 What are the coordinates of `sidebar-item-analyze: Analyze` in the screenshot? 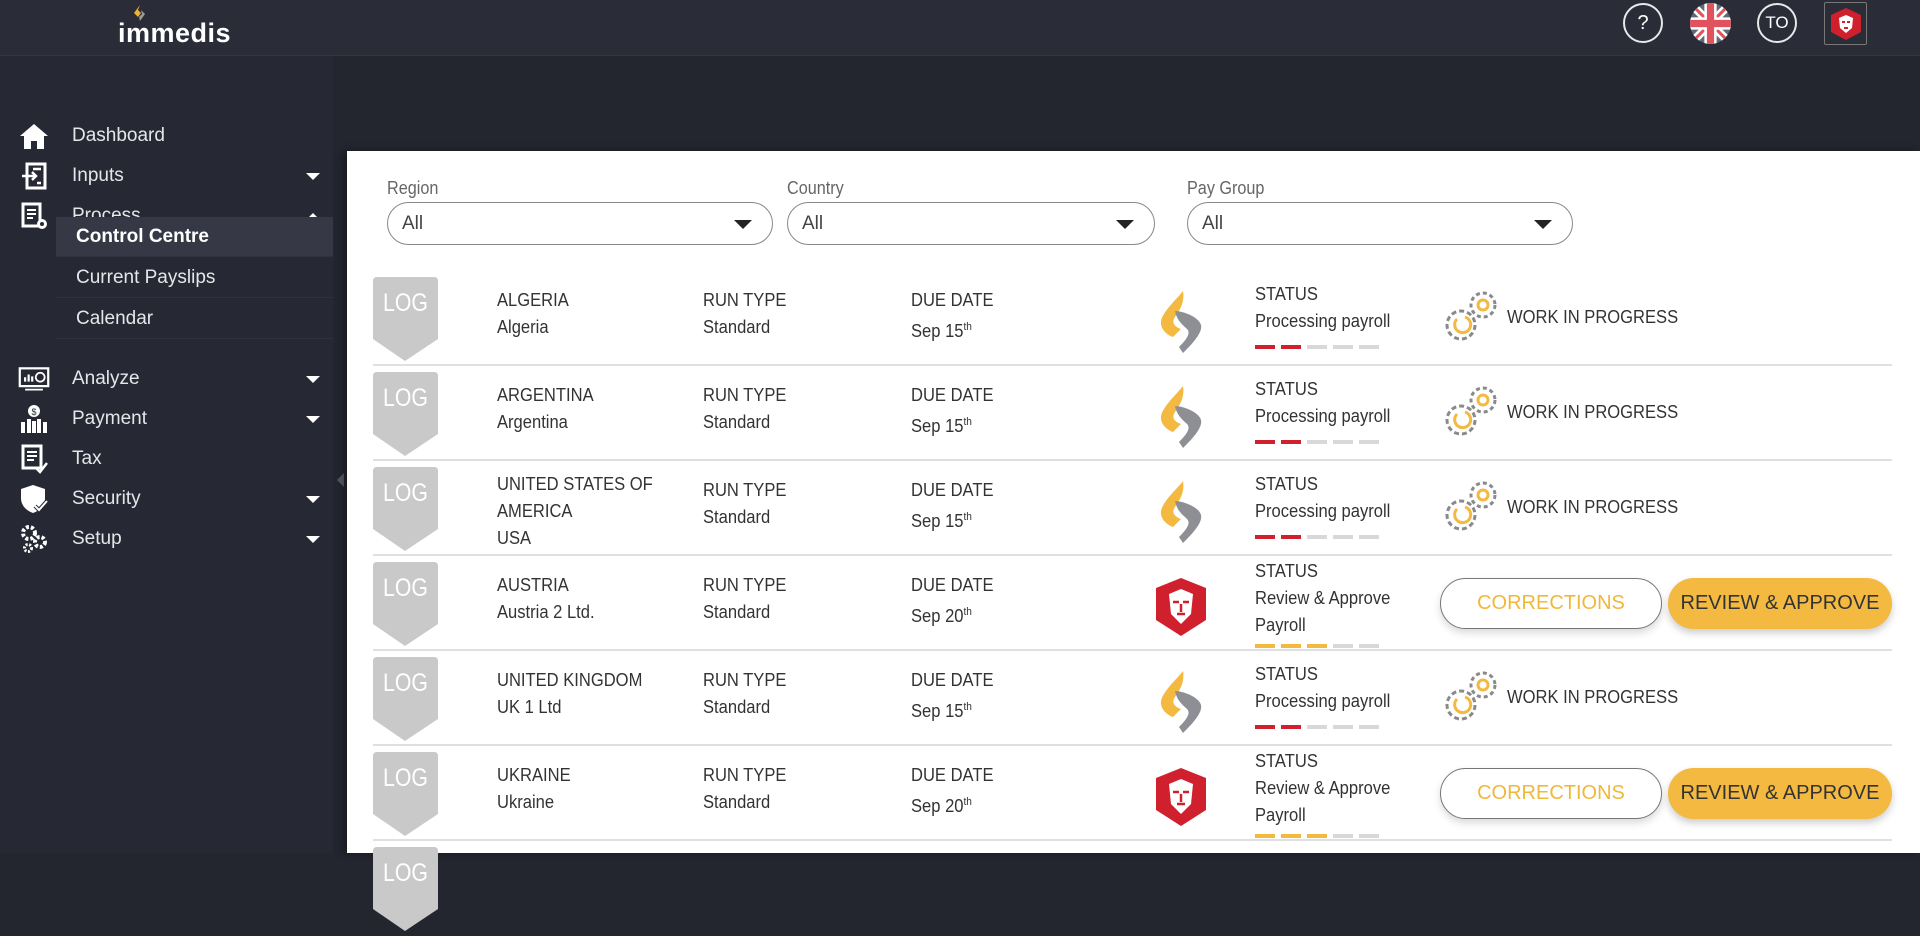 It's located at (166, 379).